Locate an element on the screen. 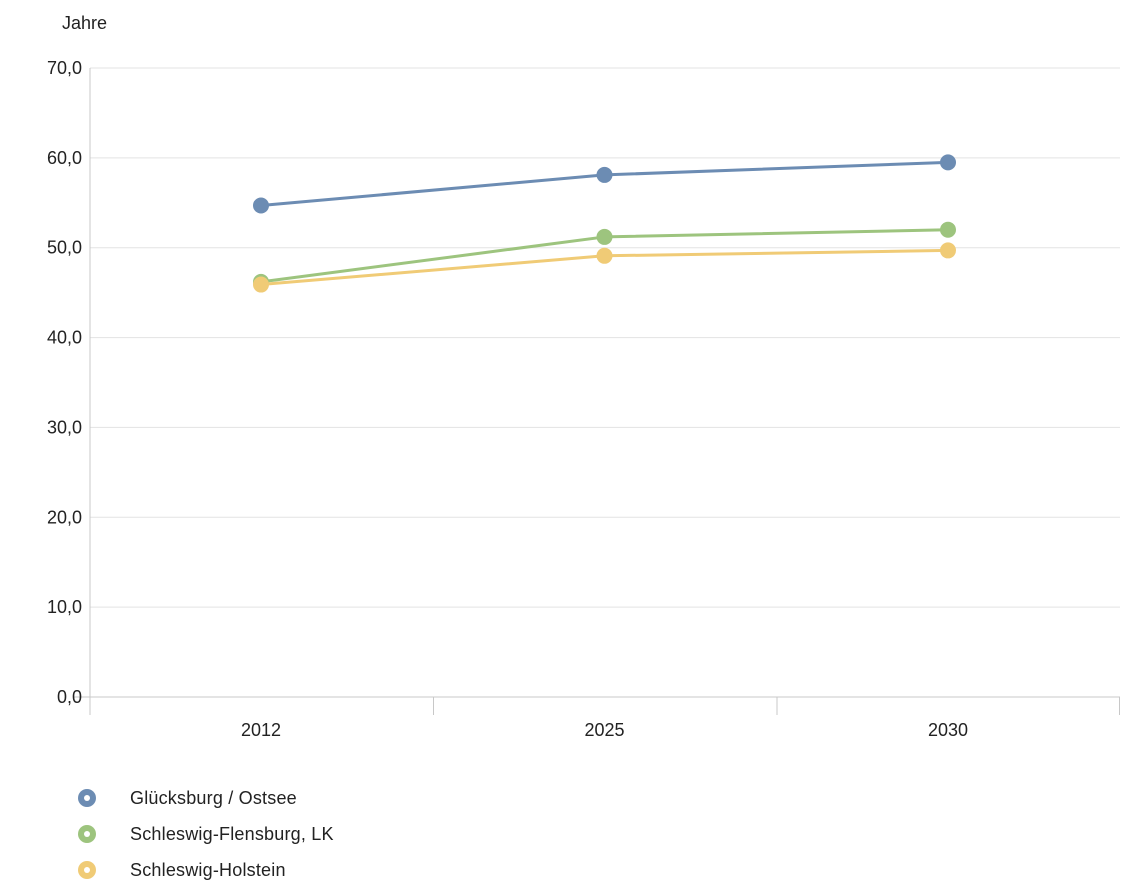 The height and width of the screenshot is (893, 1129). x-tick-label: 2025 is located at coordinates (604, 730).